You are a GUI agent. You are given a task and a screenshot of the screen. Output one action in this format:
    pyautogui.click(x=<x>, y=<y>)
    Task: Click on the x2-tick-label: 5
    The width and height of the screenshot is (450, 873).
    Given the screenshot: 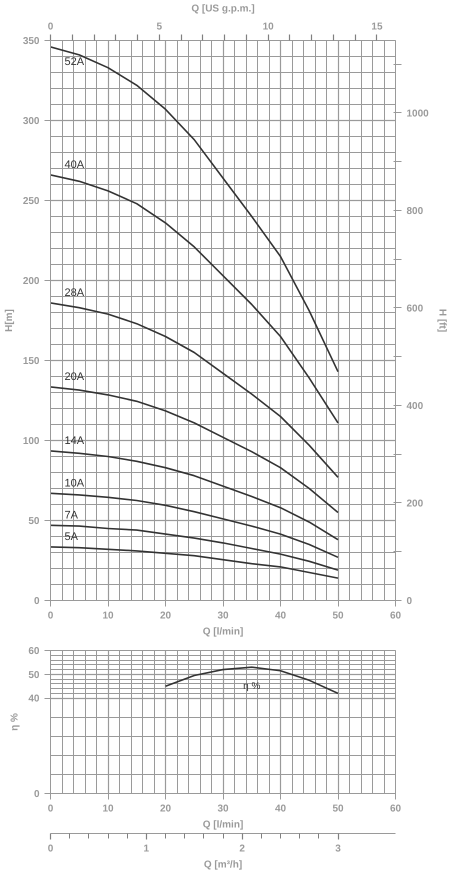 What is the action you would take?
    pyautogui.click(x=159, y=27)
    